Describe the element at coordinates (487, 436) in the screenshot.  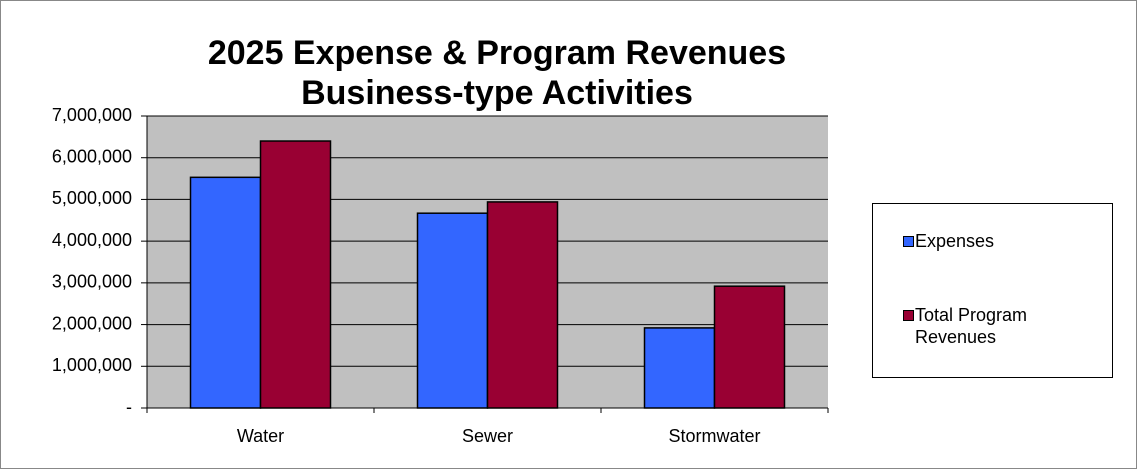
I see `x-tick-label: Sewer` at that location.